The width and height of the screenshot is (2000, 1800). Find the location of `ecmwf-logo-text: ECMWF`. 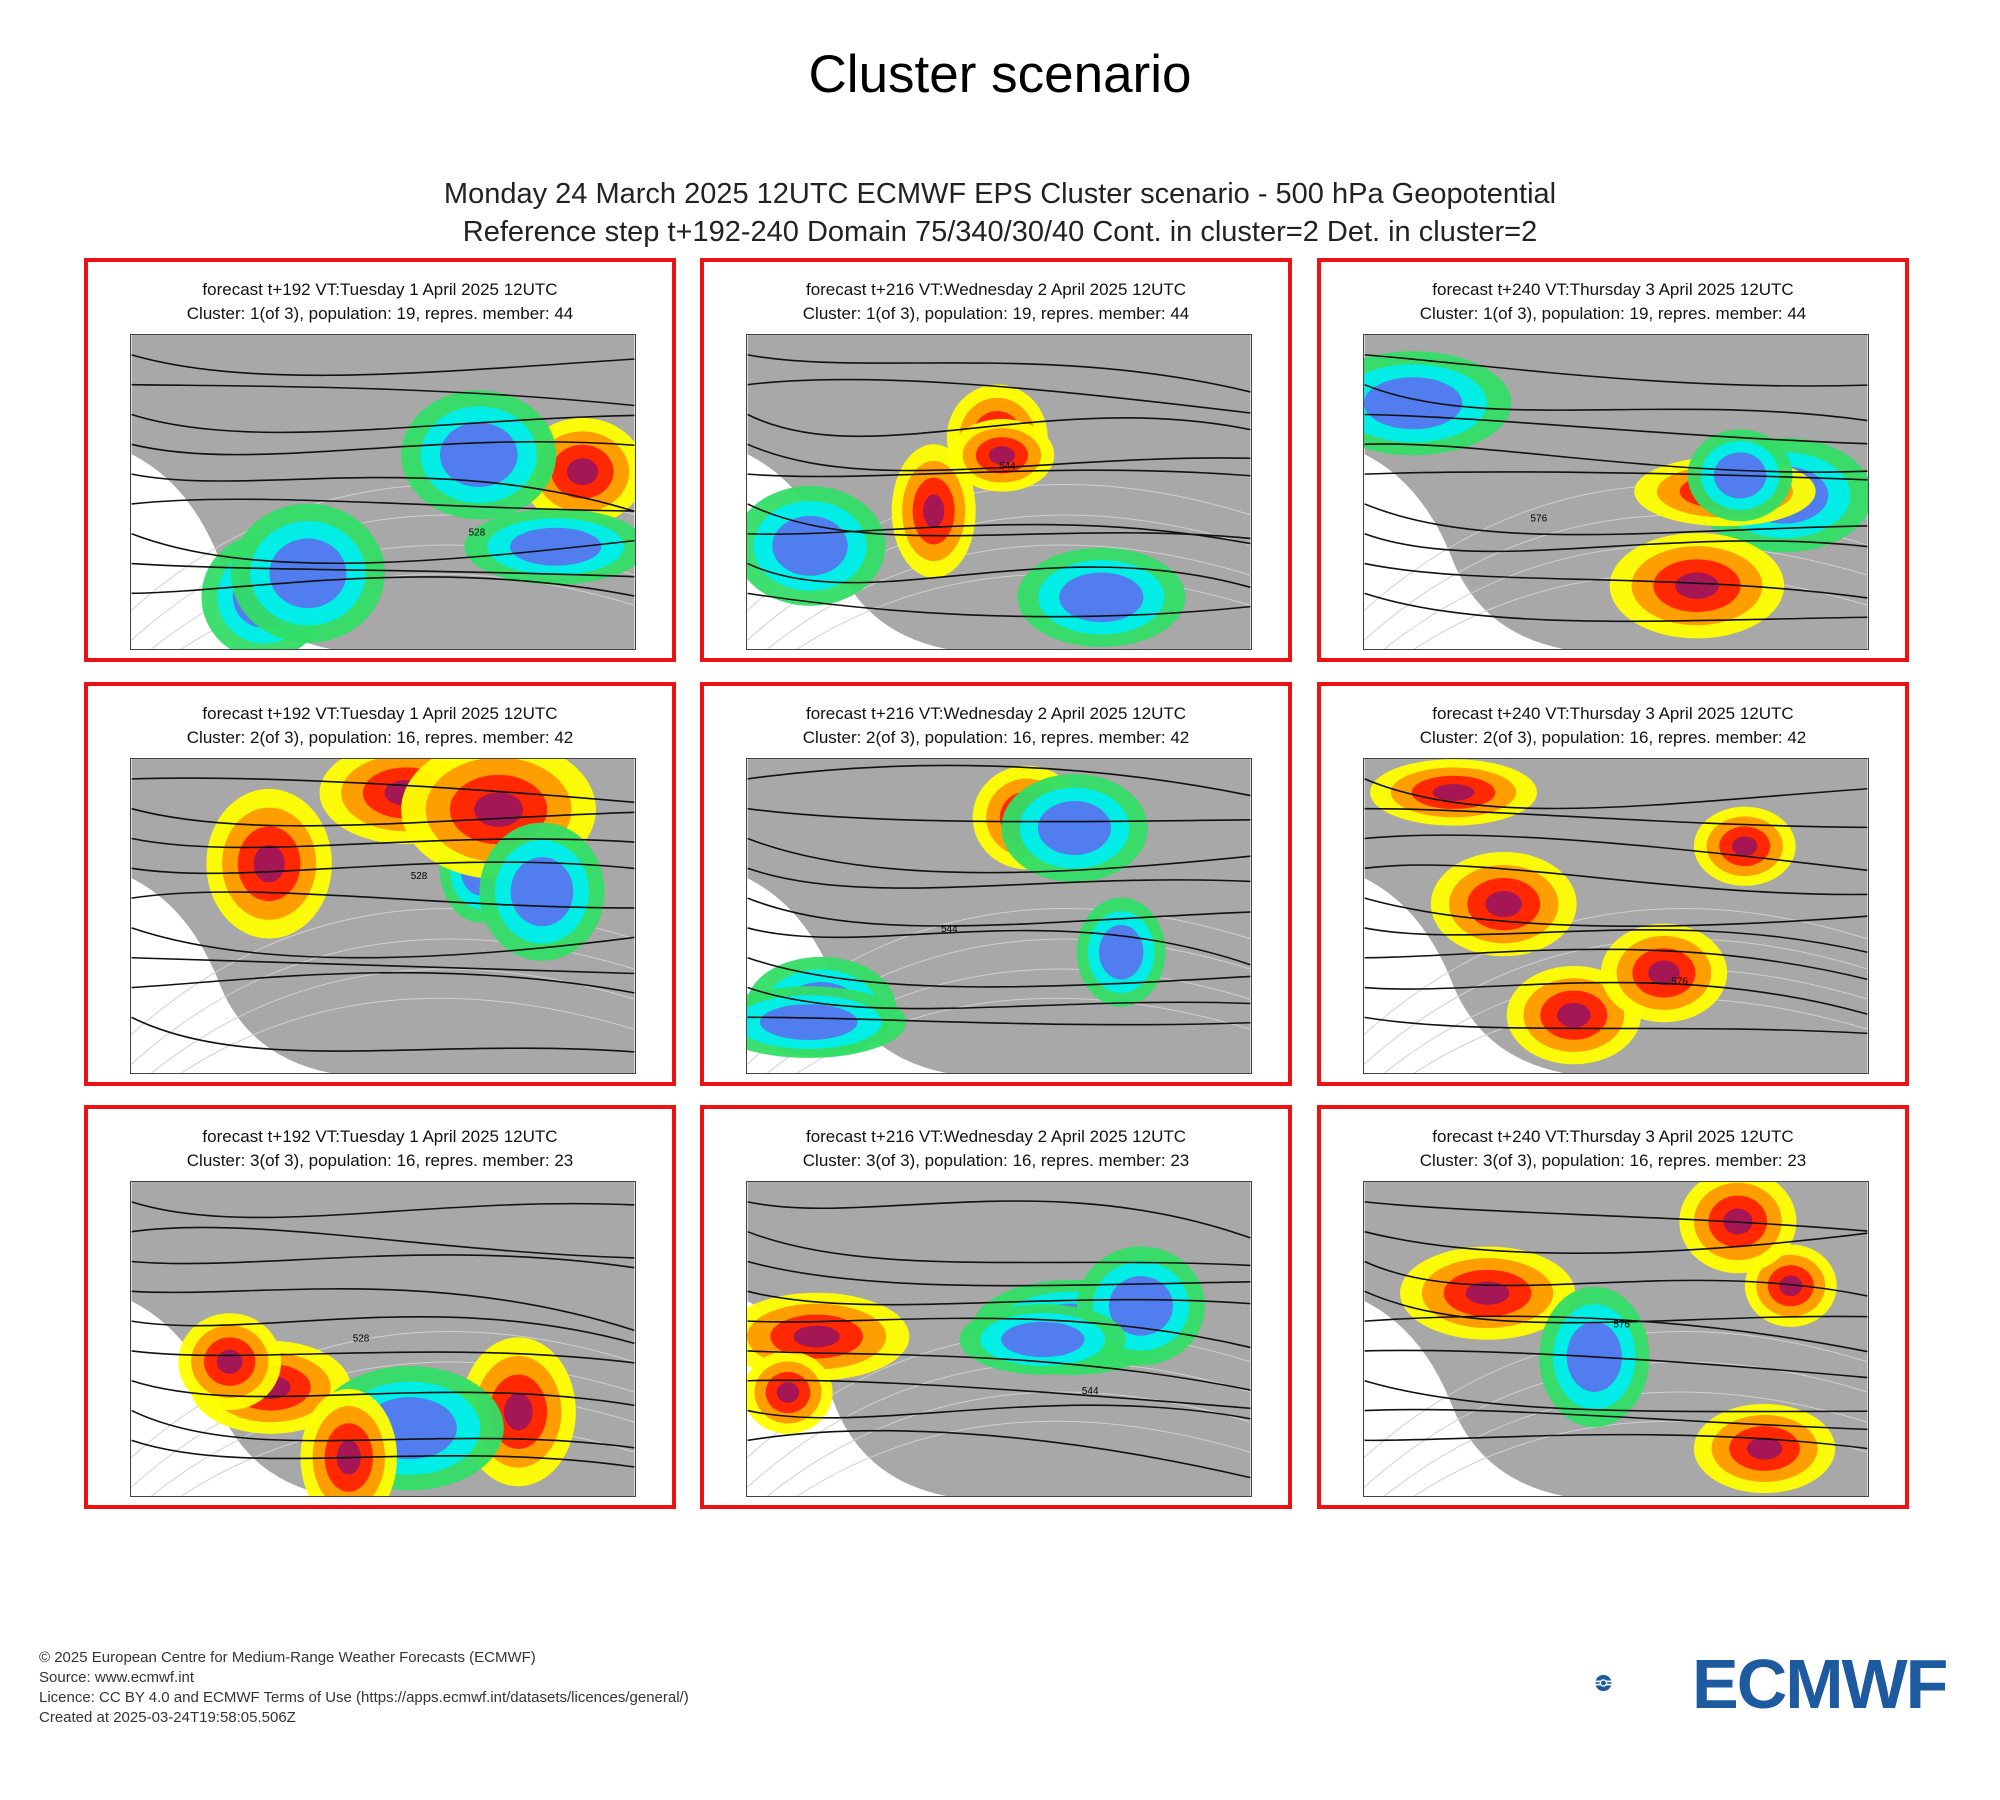

ecmwf-logo-text: ECMWF is located at coordinates (1820, 1684).